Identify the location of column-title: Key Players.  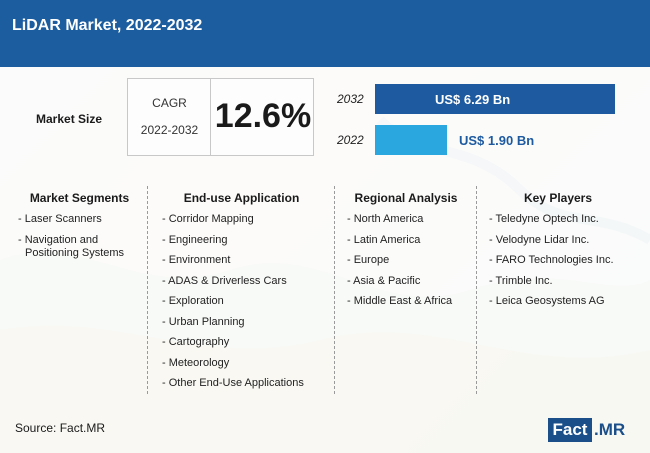
(558, 198).